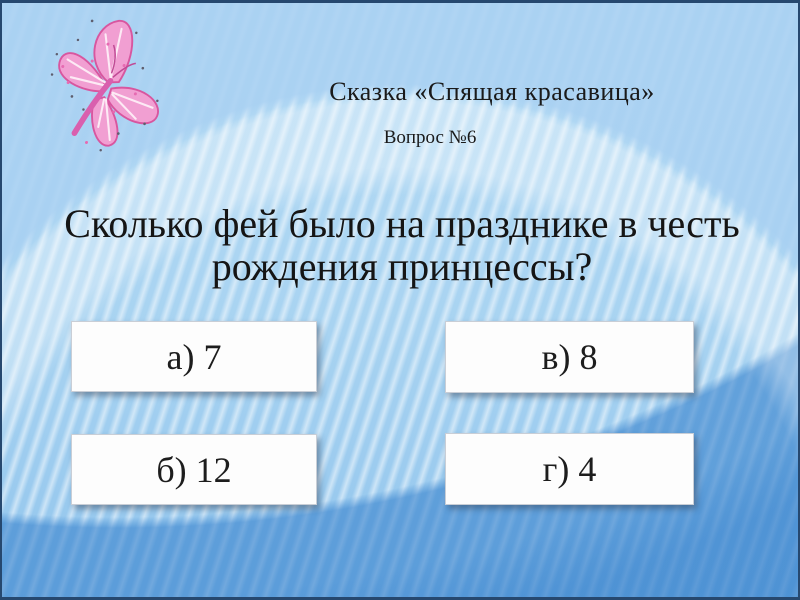  Describe the element at coordinates (104, 85) in the screenshot. I see `butterfly-icon` at that location.